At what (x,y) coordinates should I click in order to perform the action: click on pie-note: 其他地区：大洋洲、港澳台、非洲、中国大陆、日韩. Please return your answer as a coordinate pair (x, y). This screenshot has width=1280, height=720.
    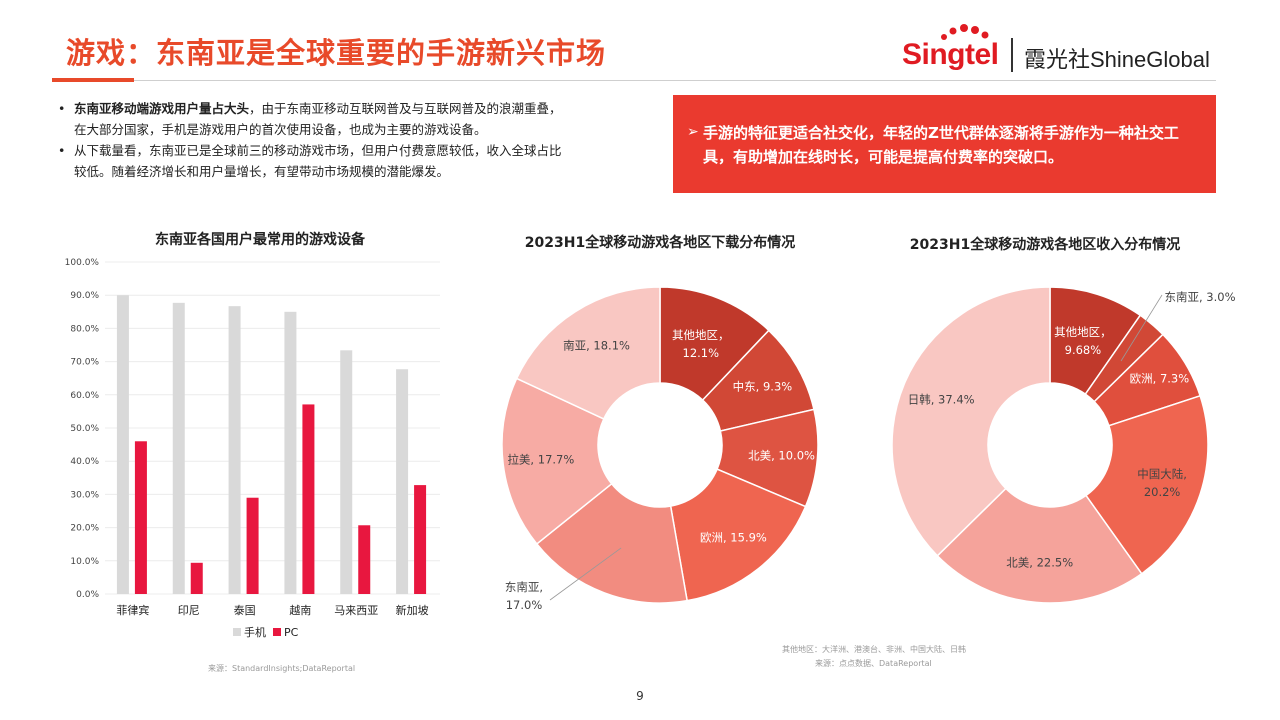
    Looking at the image, I should click on (874, 649).